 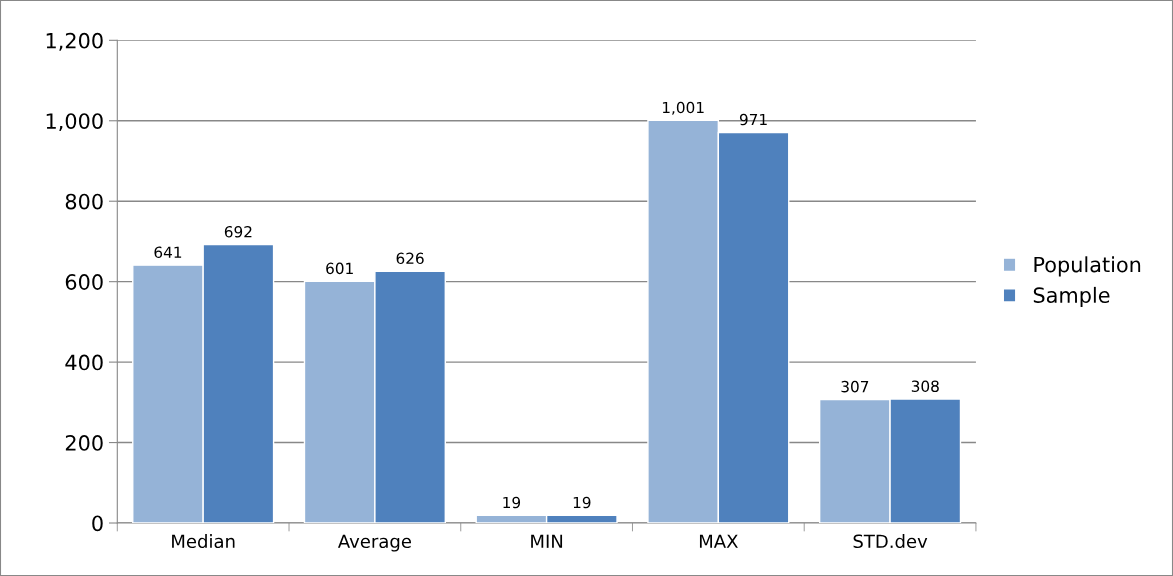 I want to click on y-tick-label: 0, so click(x=97, y=523).